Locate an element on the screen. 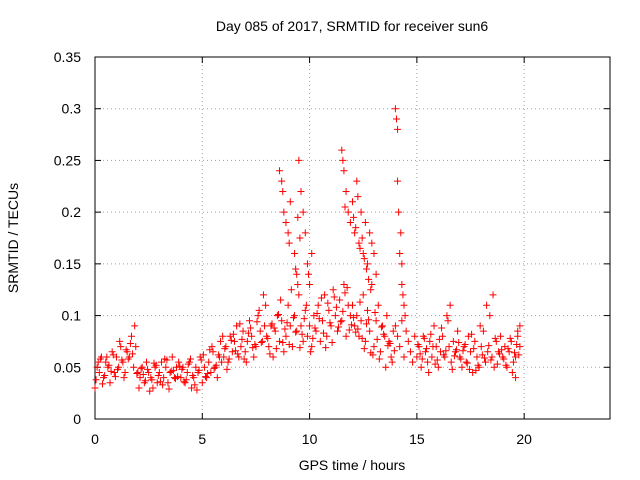 Image resolution: width=640 pixels, height=480 pixels. x-tick-label: 10 is located at coordinates (310, 439).